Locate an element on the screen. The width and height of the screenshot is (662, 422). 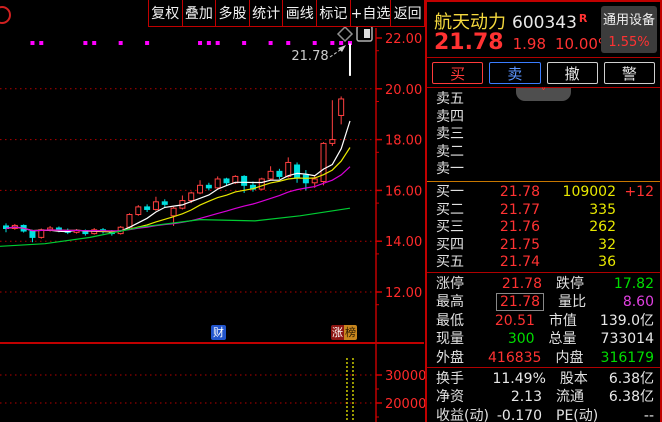
stat-label: 换手 is located at coordinates (450, 378).